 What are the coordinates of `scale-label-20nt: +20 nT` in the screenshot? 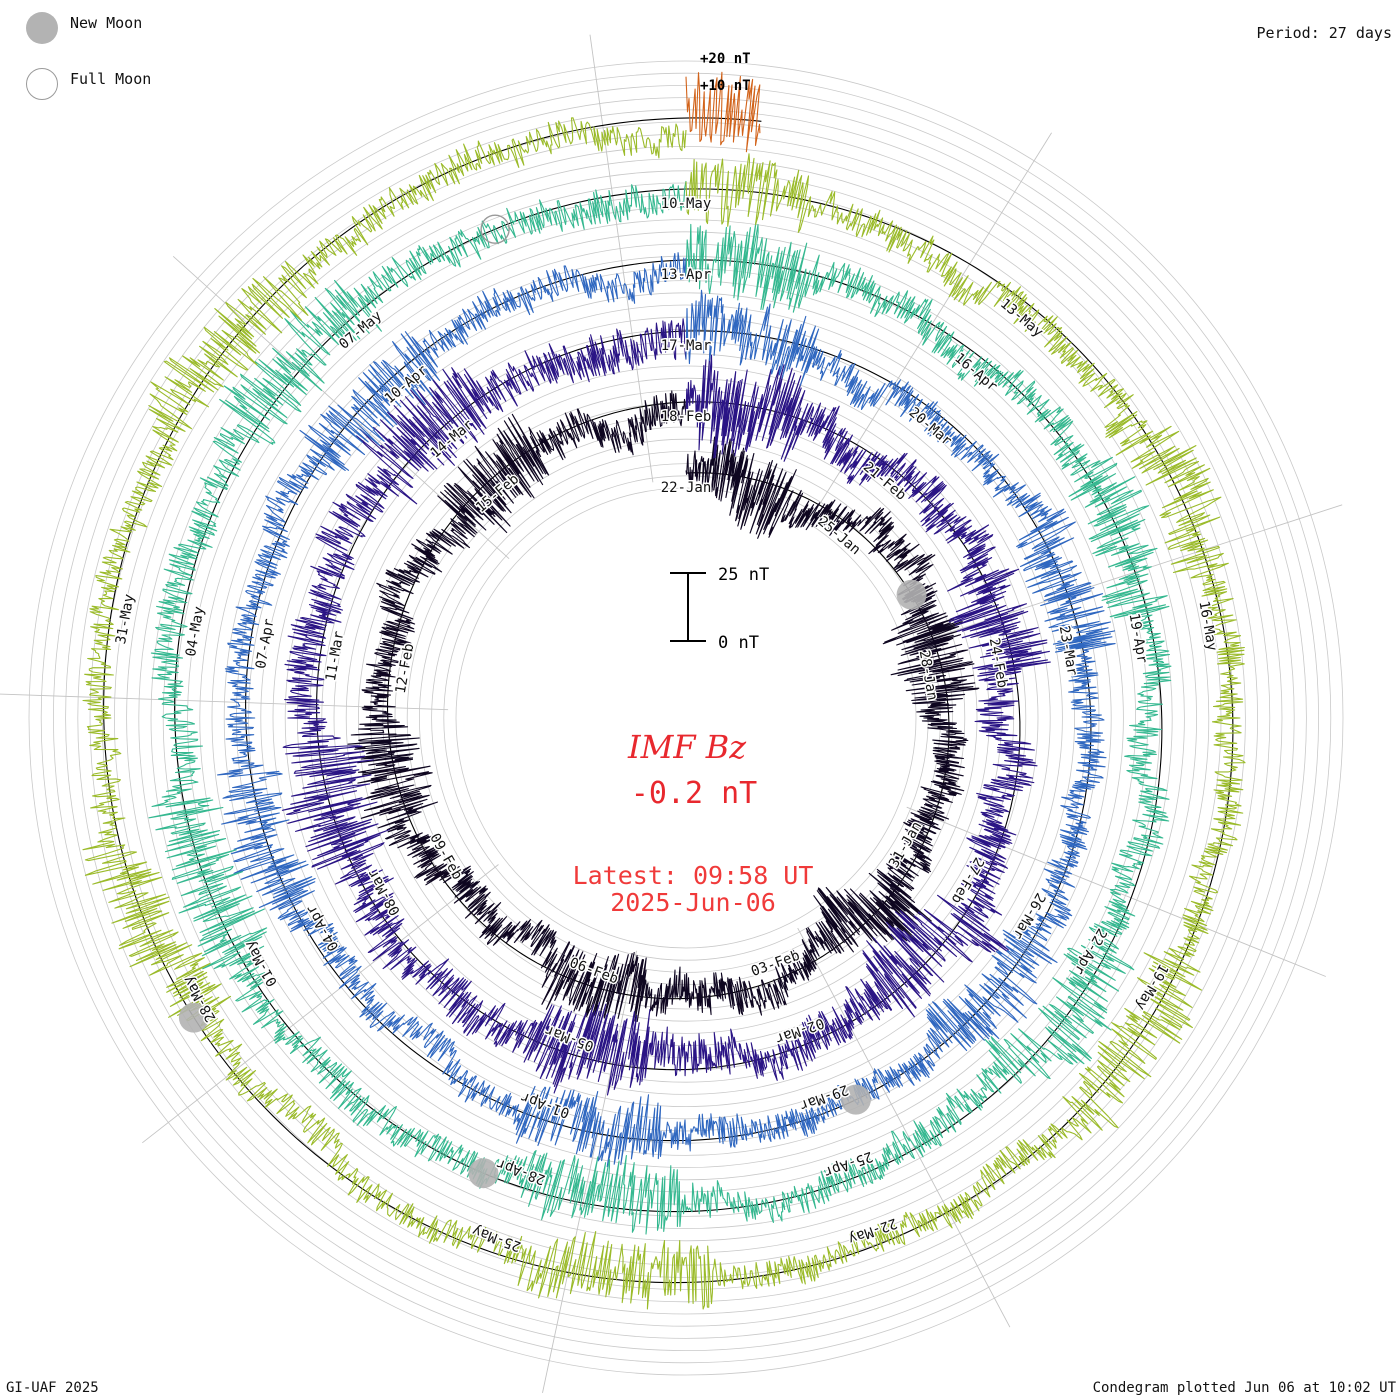 It's located at (725, 59).